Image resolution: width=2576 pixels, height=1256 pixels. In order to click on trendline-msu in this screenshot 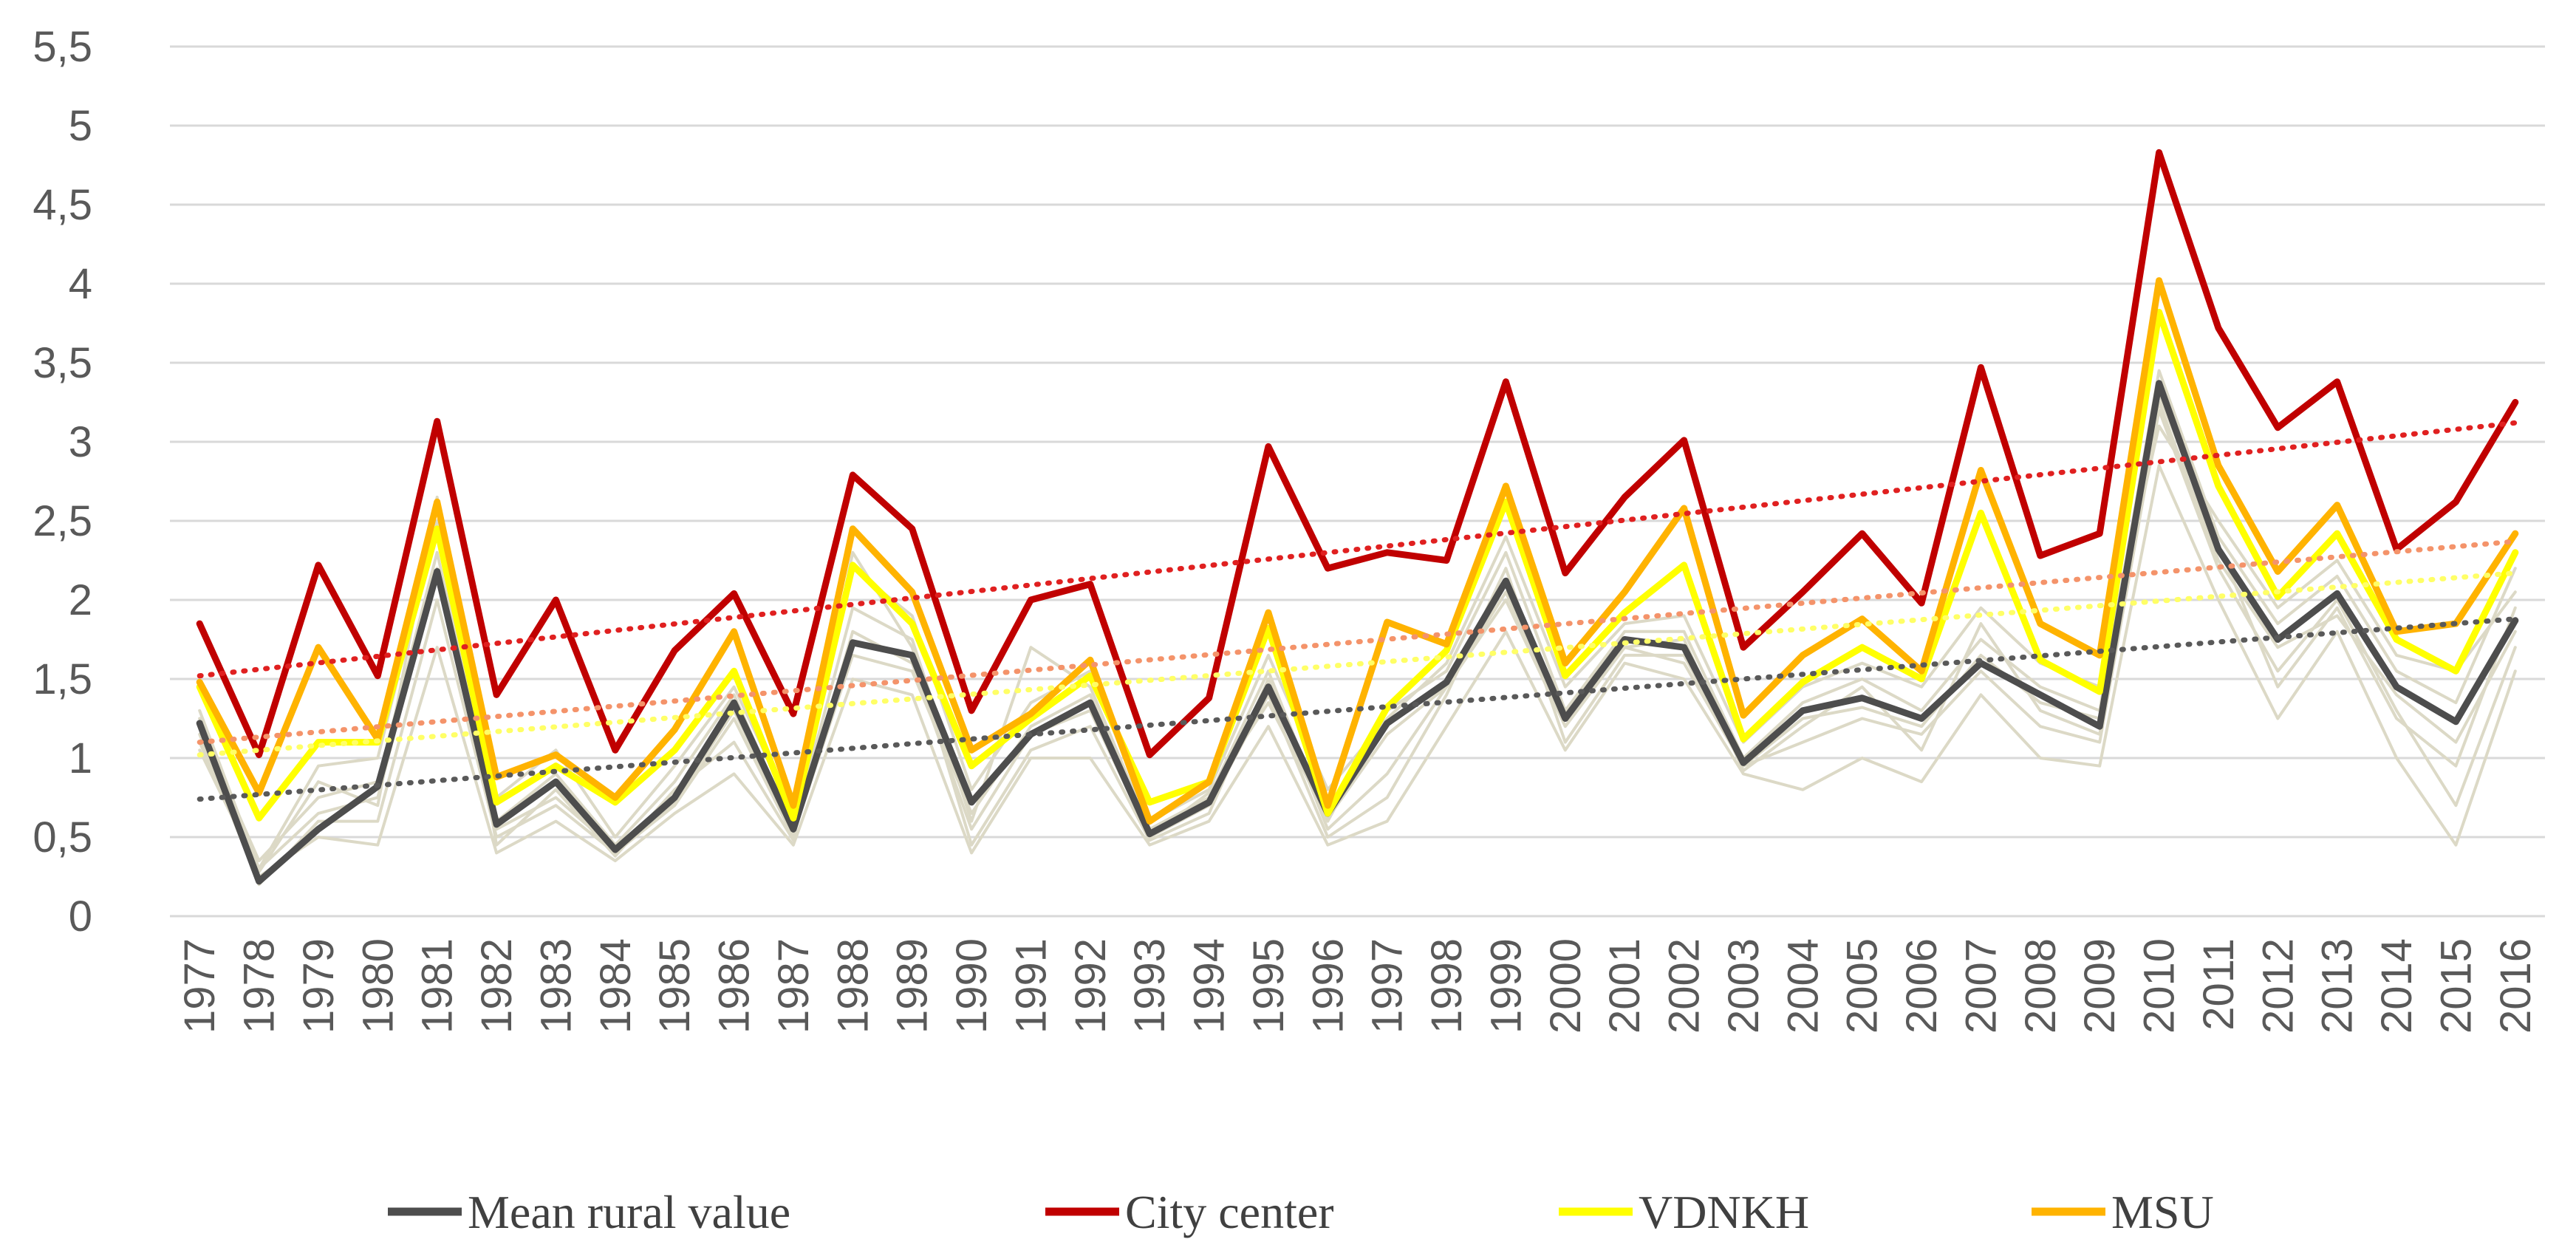, I will do `click(1357, 642)`.